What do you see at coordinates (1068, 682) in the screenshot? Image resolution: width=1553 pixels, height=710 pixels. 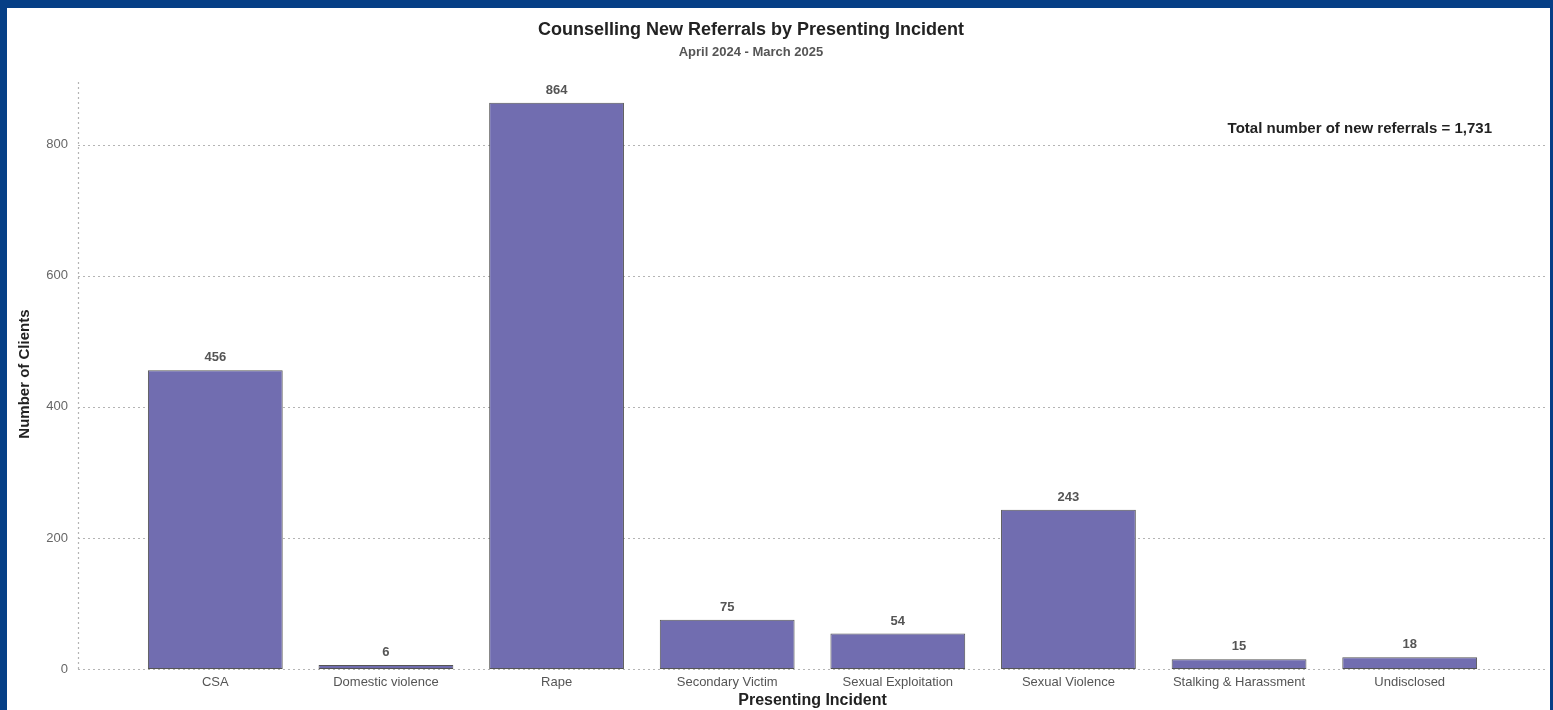 I see `x-tick-label: Sexual Violence` at bounding box center [1068, 682].